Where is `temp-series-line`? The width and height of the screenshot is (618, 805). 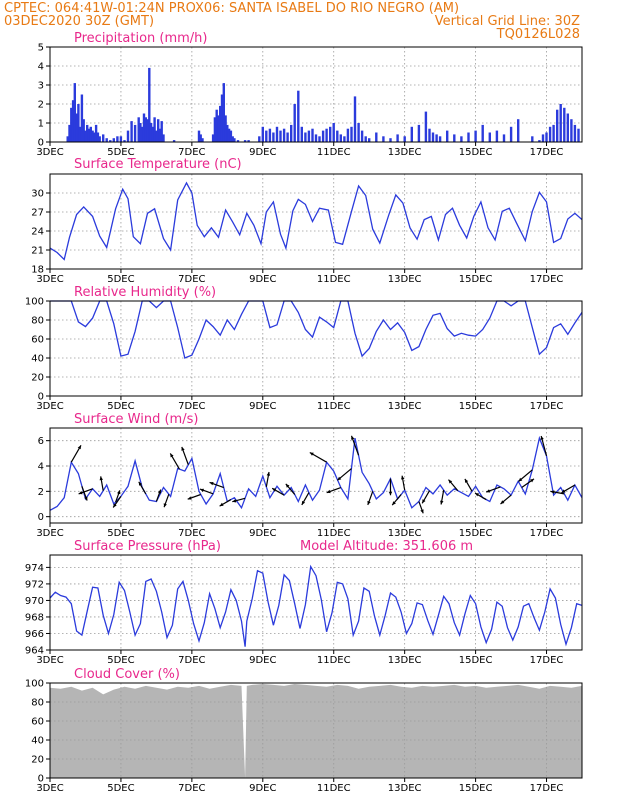
temp-series-line is located at coordinates (316, 221).